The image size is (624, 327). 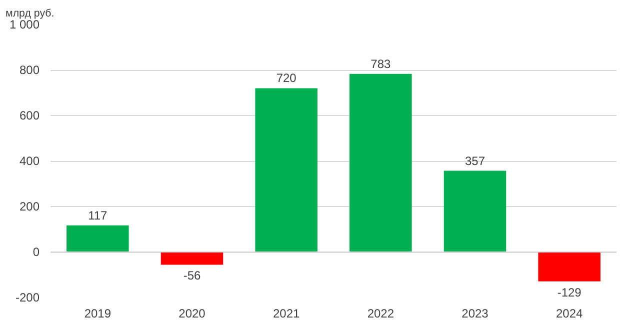 What do you see at coordinates (381, 63) in the screenshot?
I see `data-label: 783` at bounding box center [381, 63].